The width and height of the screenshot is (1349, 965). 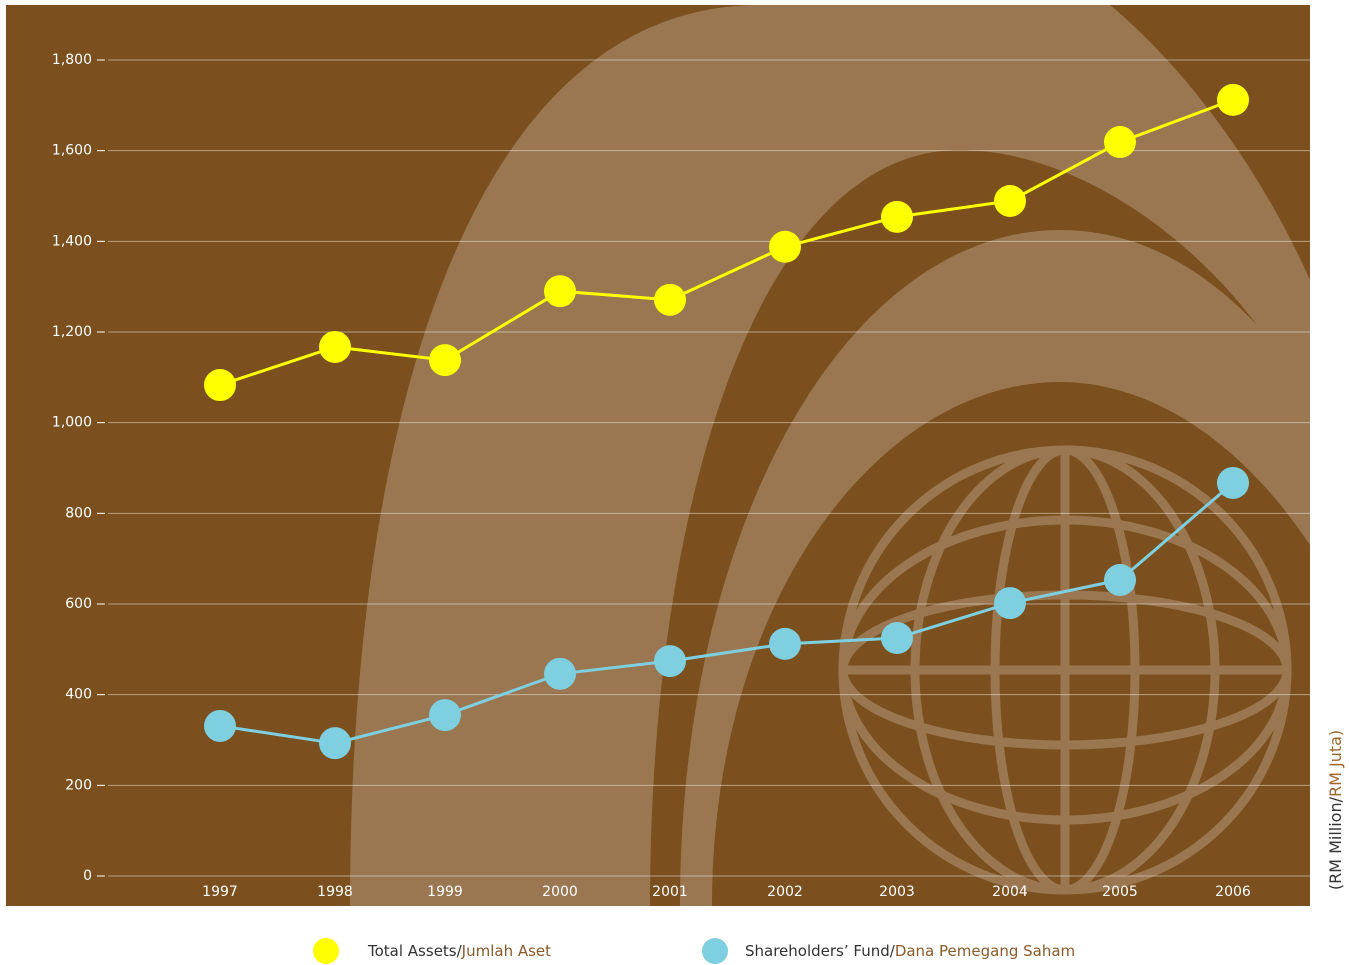 I want to click on y-tick-label: 1,600, so click(x=72, y=151).